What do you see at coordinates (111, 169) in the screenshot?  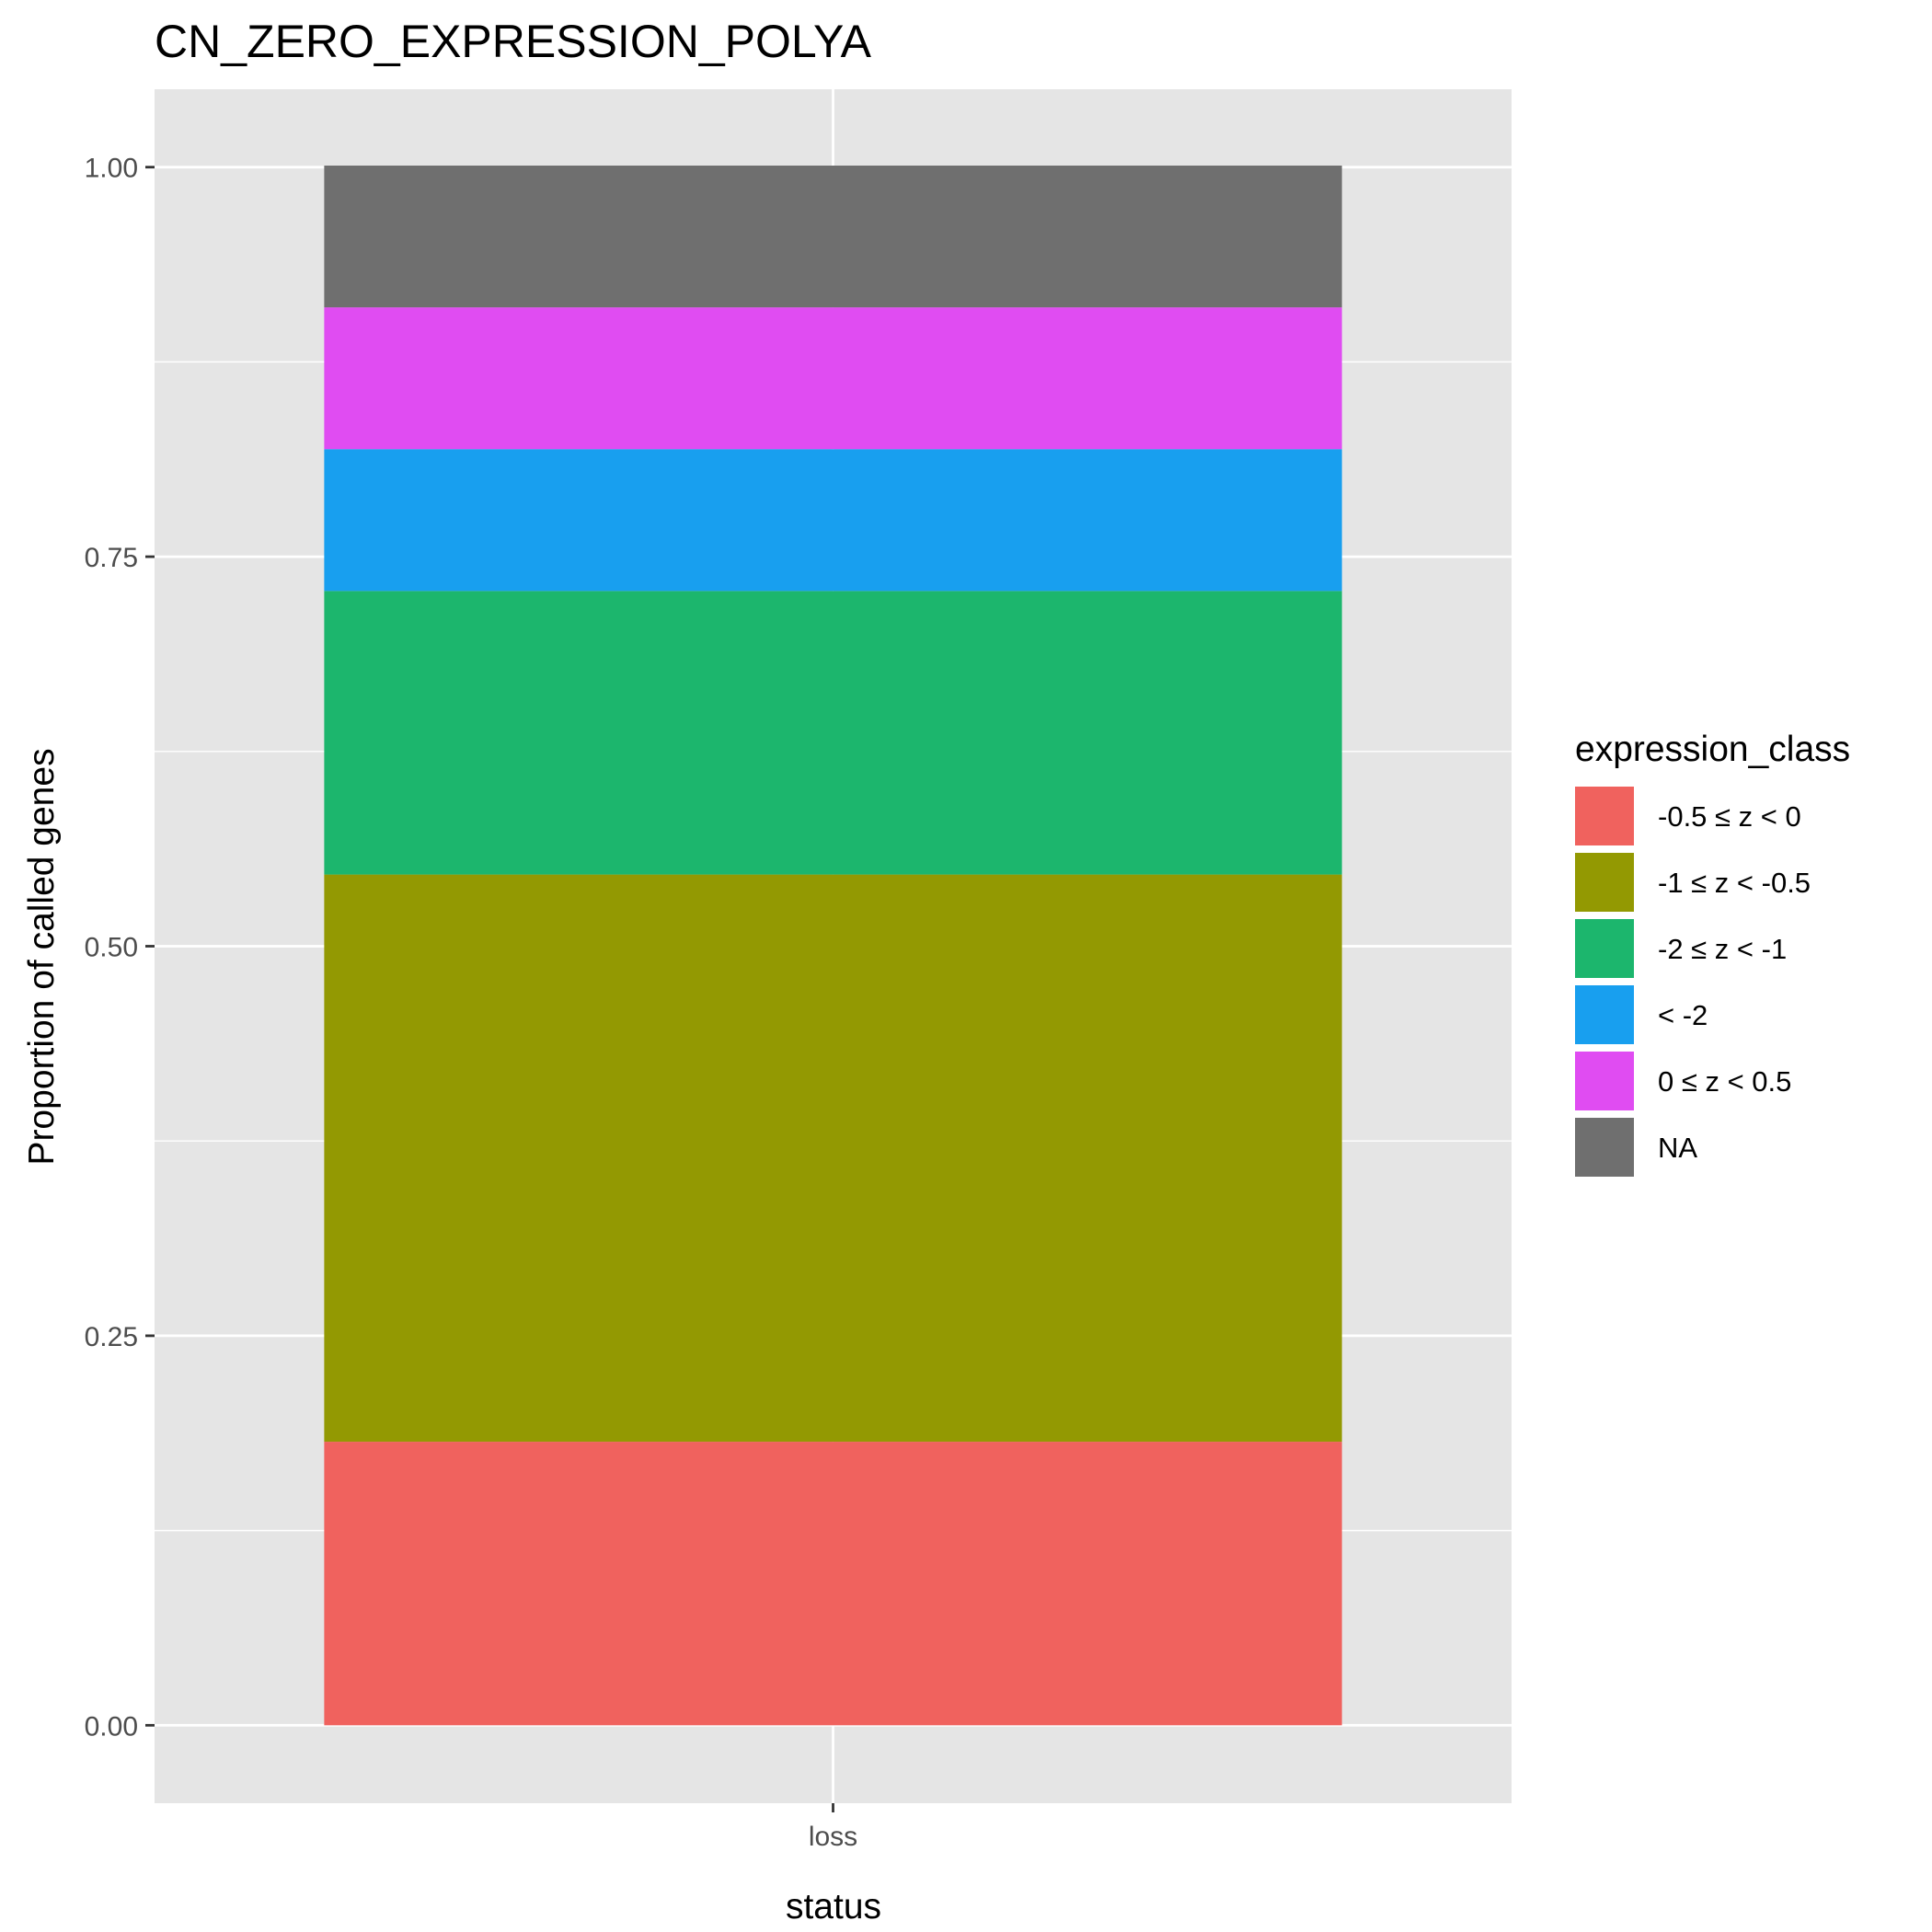 I see `y-tick-label: 1.00` at bounding box center [111, 169].